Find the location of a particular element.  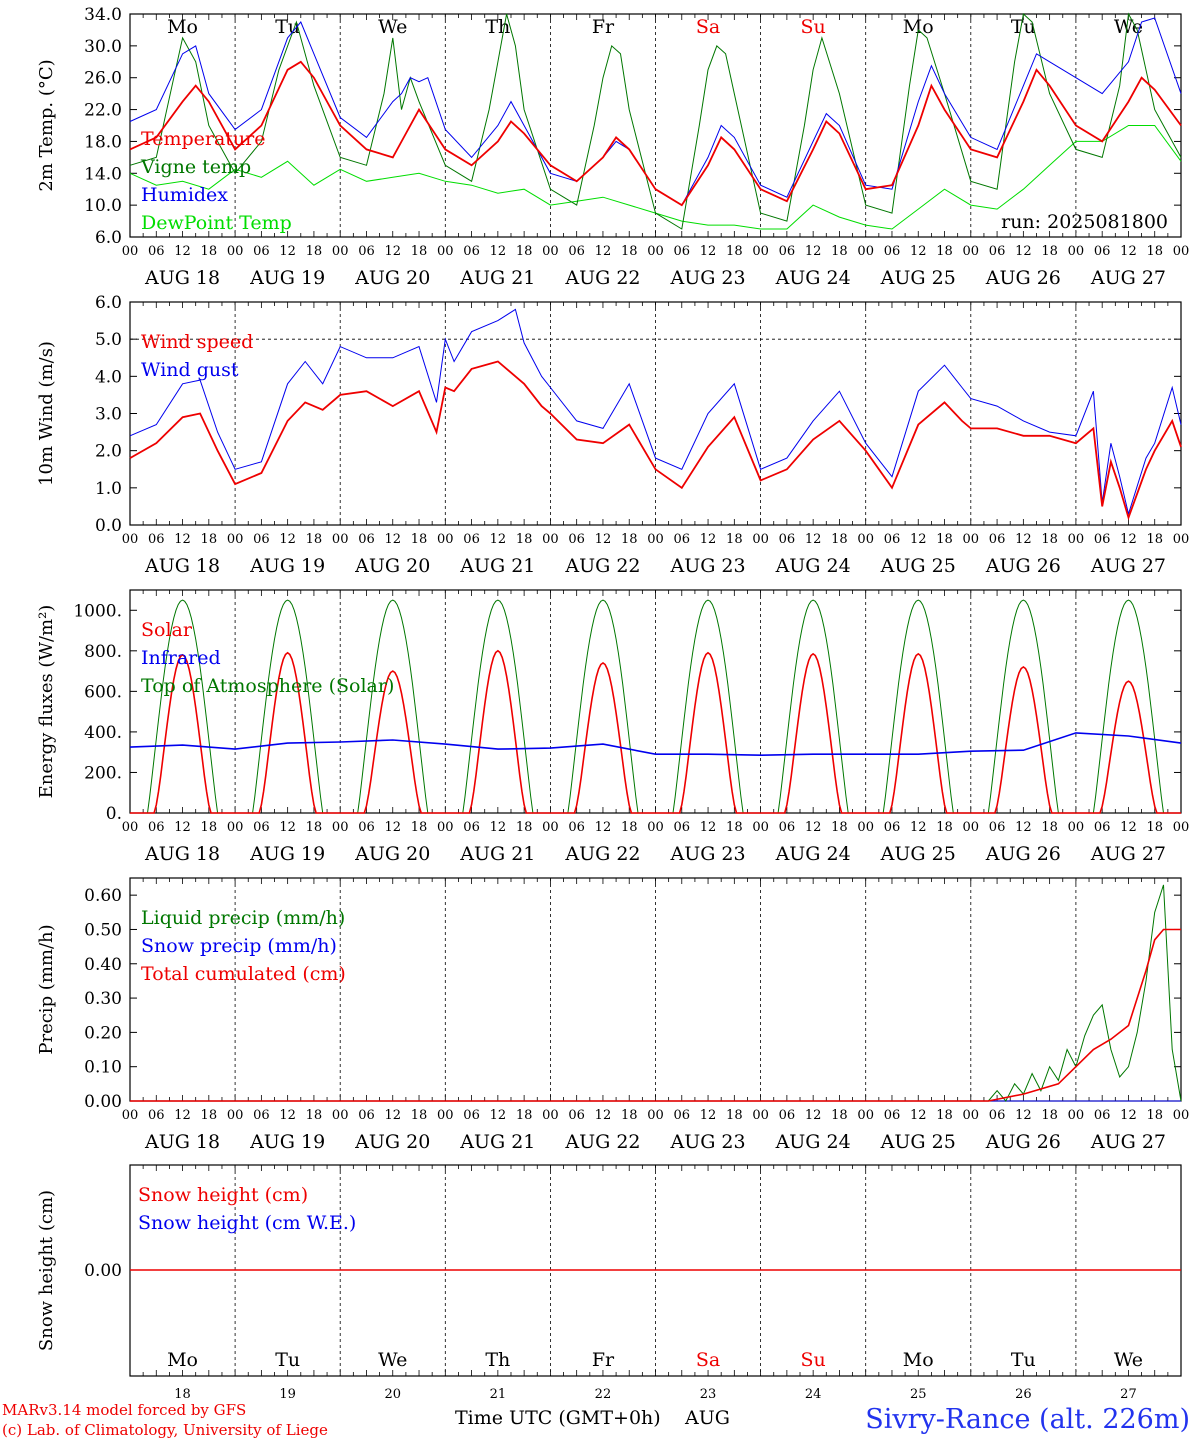

date-label: AUG 20 is located at coordinates (392, 1142).